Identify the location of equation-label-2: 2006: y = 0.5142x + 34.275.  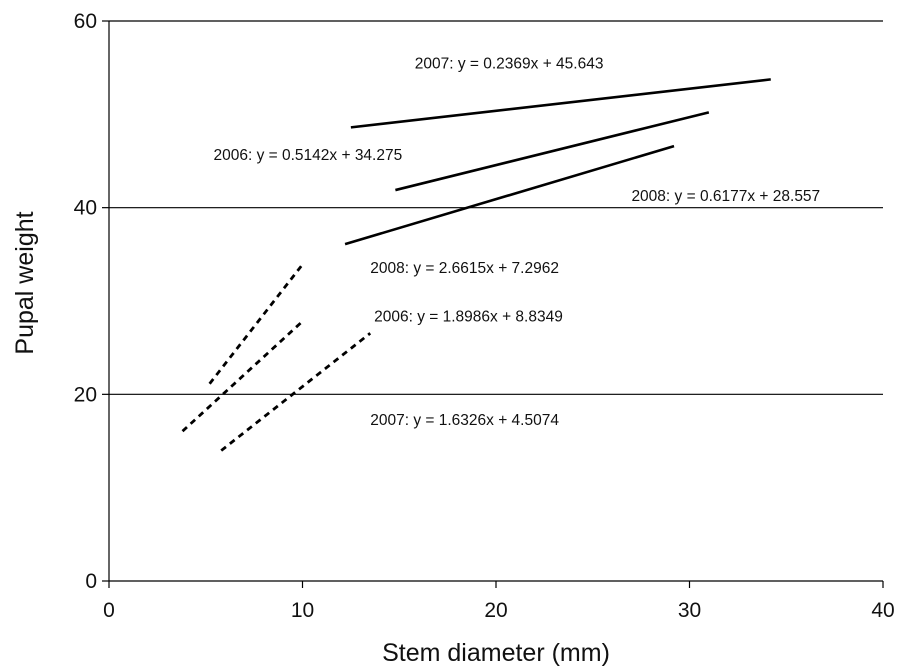
(307, 155).